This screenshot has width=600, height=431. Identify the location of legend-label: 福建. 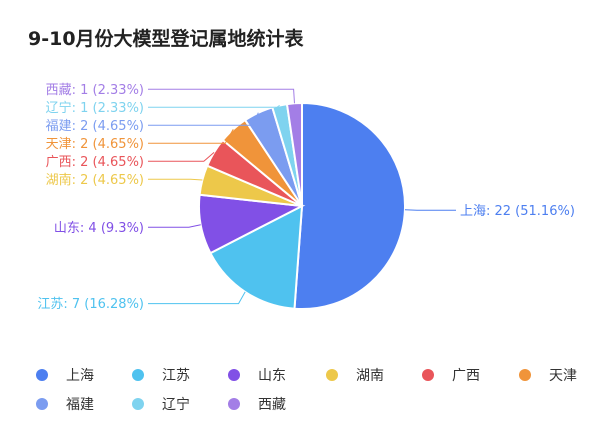
(80, 405).